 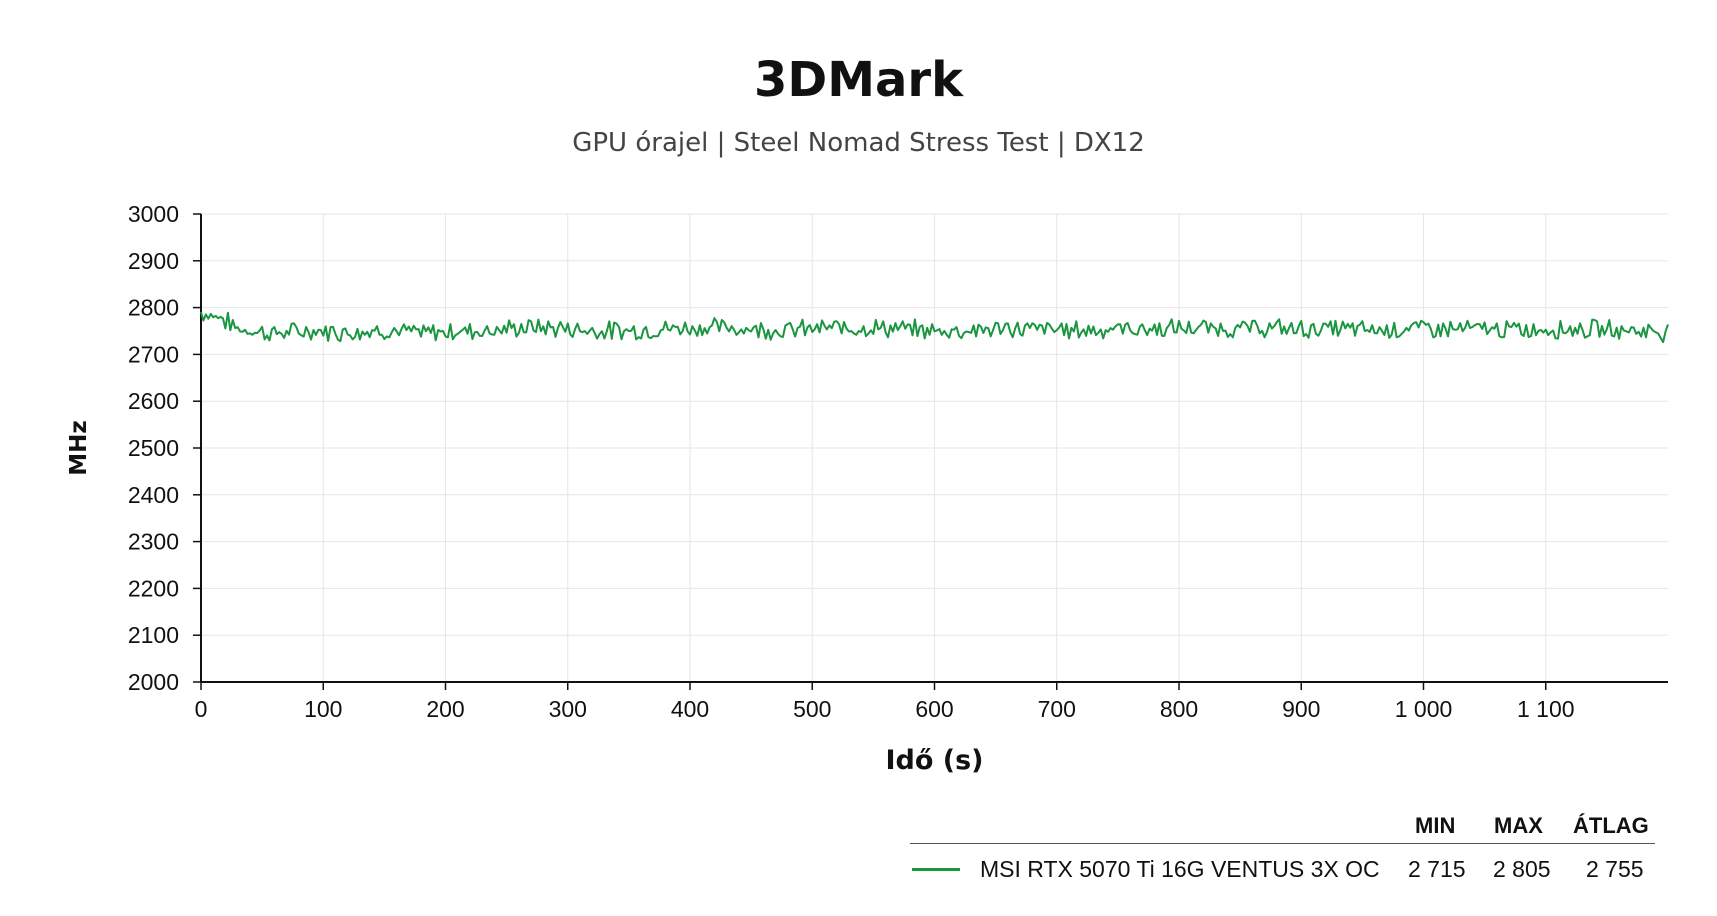 What do you see at coordinates (153, 588) in the screenshot?
I see `y-tick-label: 2200` at bounding box center [153, 588].